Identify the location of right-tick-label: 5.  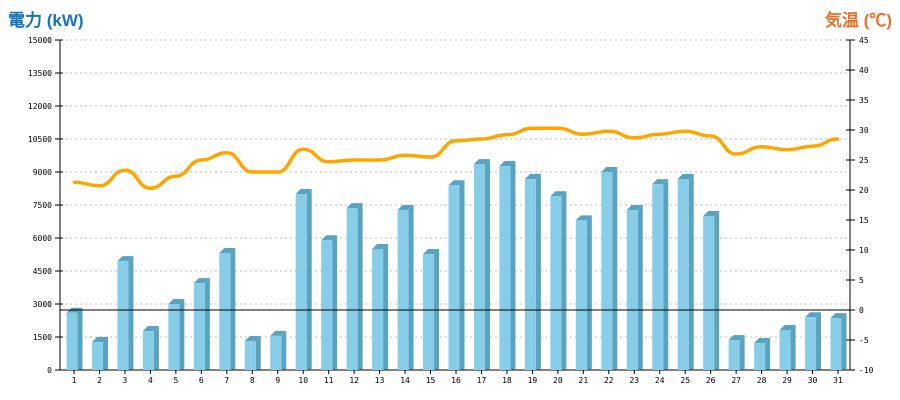
(861, 280).